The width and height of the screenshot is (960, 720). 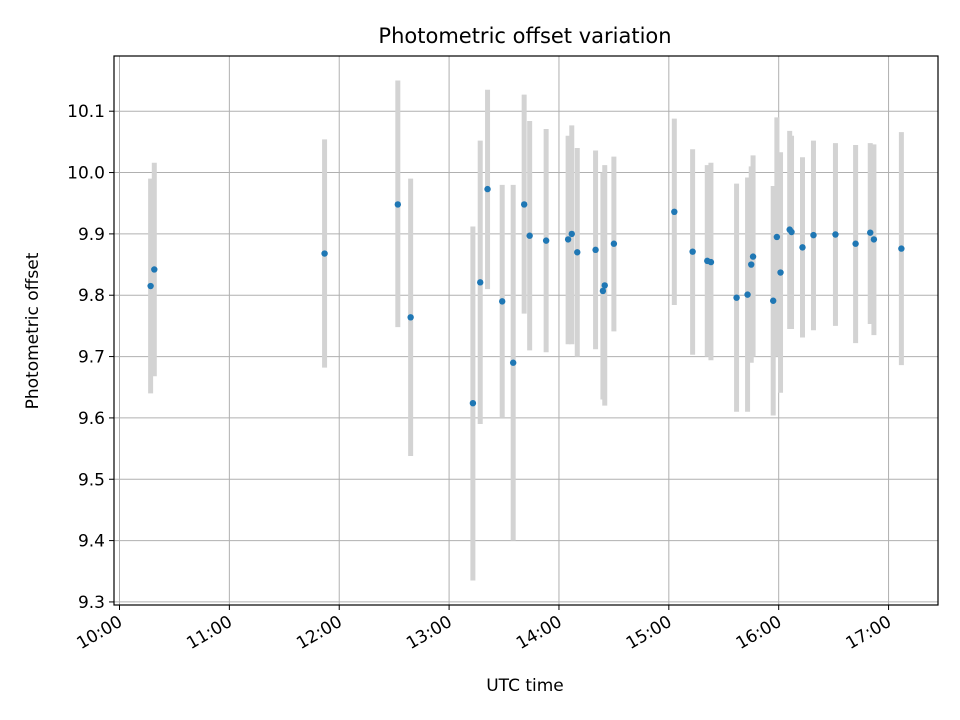 I want to click on y-tick-label: 9.3, so click(x=91, y=603).